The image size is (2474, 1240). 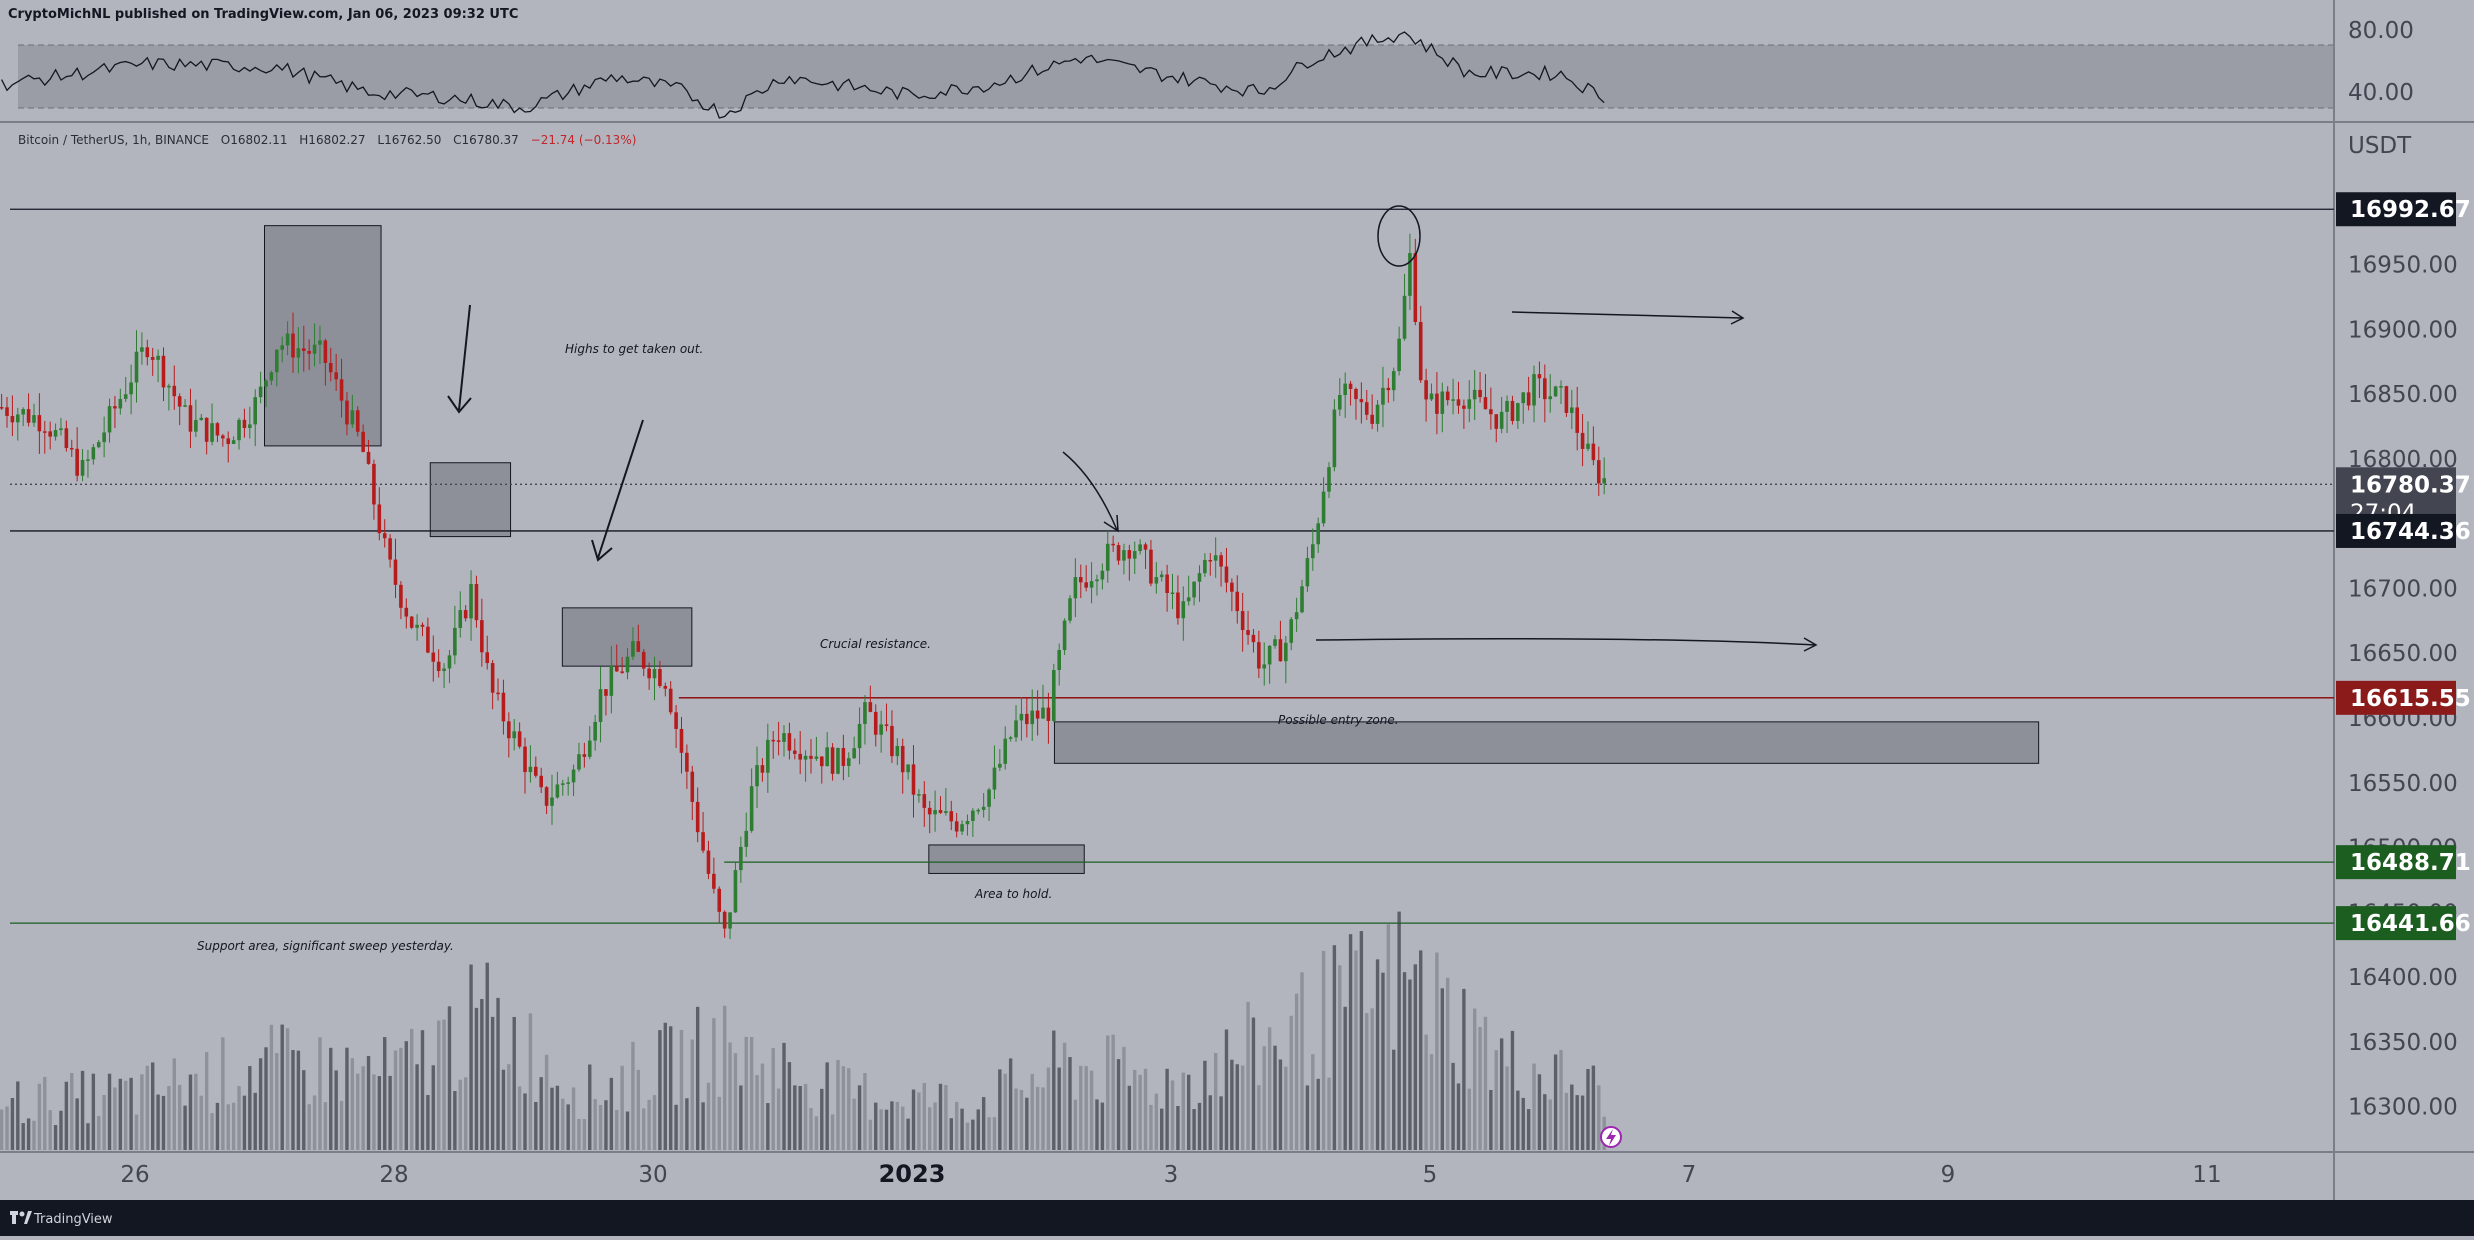 What do you see at coordinates (2410, 699) in the screenshot?
I see `price-tag-label: 16615.55` at bounding box center [2410, 699].